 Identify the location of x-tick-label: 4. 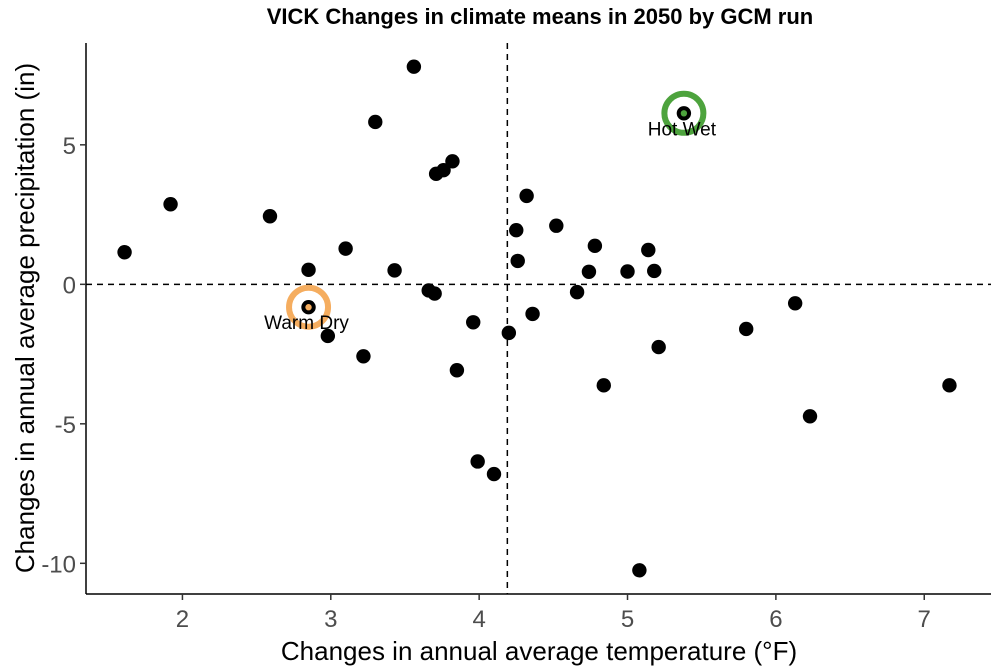
(478, 619).